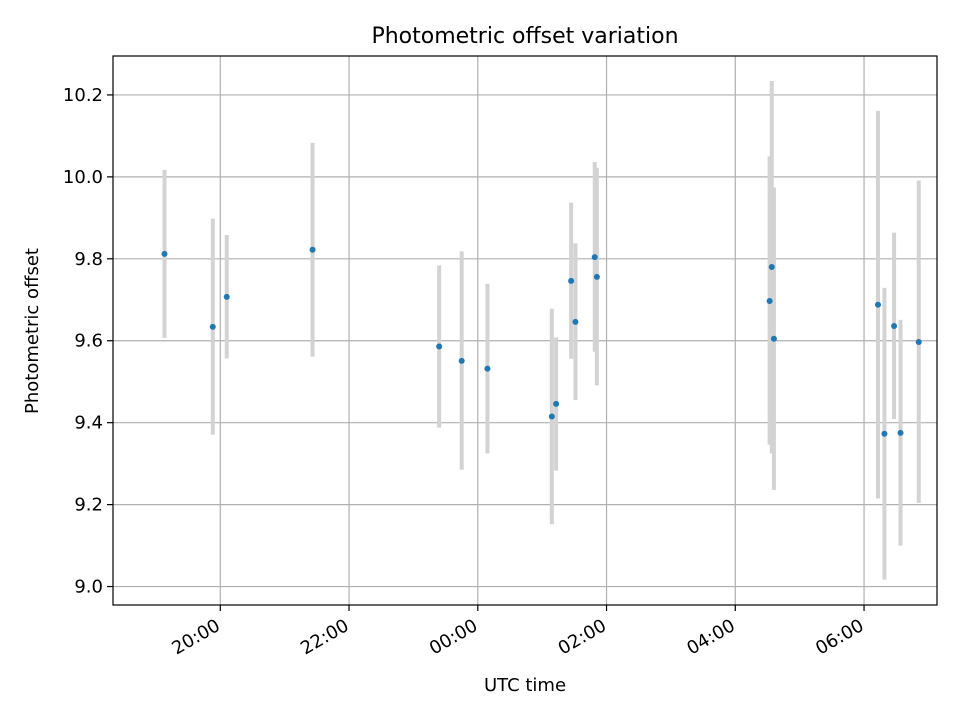 The image size is (960, 720). I want to click on y-axis-title: Photometric offset, so click(32, 331).